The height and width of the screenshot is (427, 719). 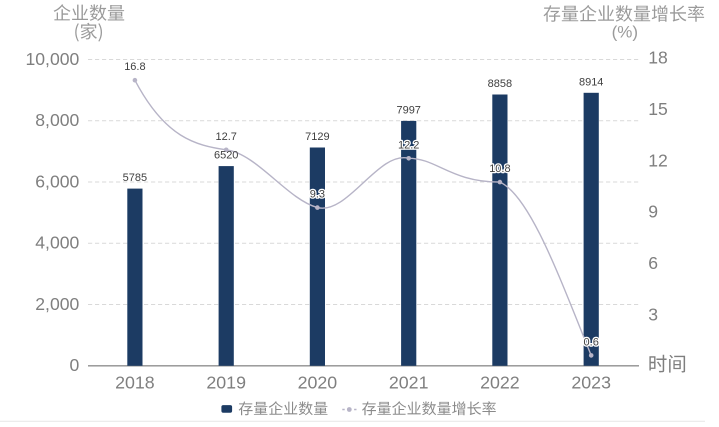 What do you see at coordinates (500, 383) in the screenshot?
I see `svg-text: 2022` at bounding box center [500, 383].